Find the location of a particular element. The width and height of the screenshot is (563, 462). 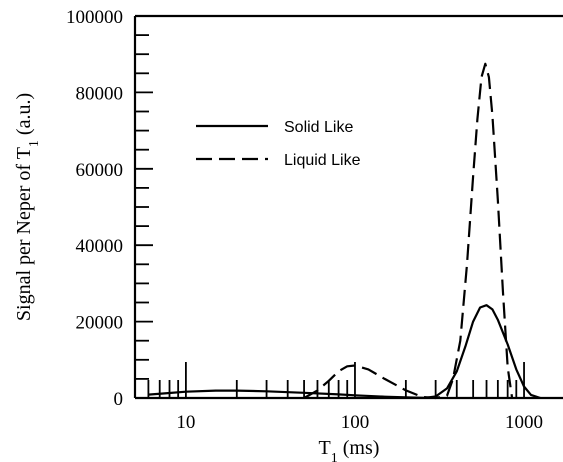

series-line-solid-like is located at coordinates (344, 352).